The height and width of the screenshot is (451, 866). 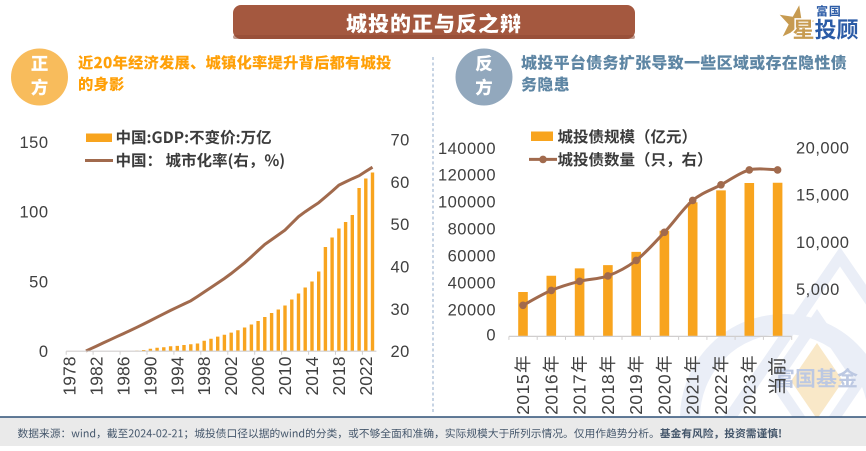 I want to click on svg-text: 20000, so click(x=472, y=310).